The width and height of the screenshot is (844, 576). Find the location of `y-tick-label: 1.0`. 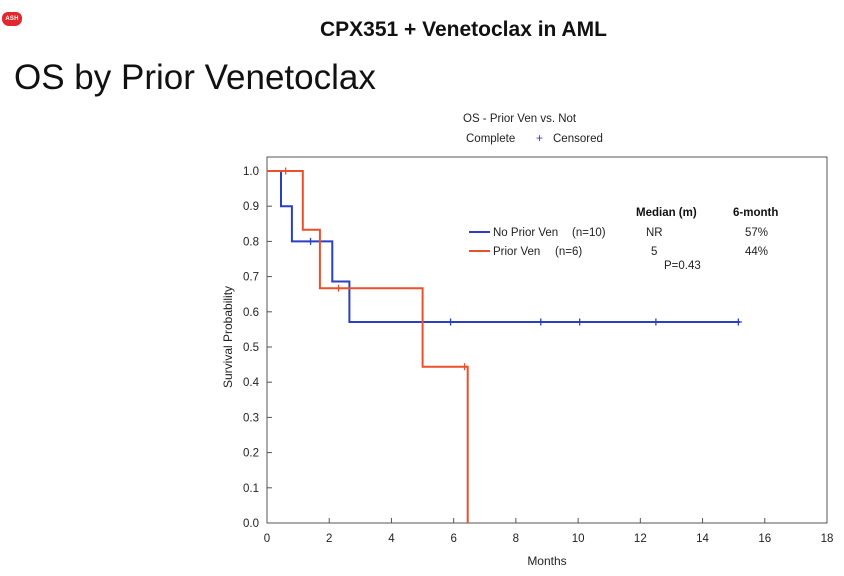

y-tick-label: 1.0 is located at coordinates (251, 172).